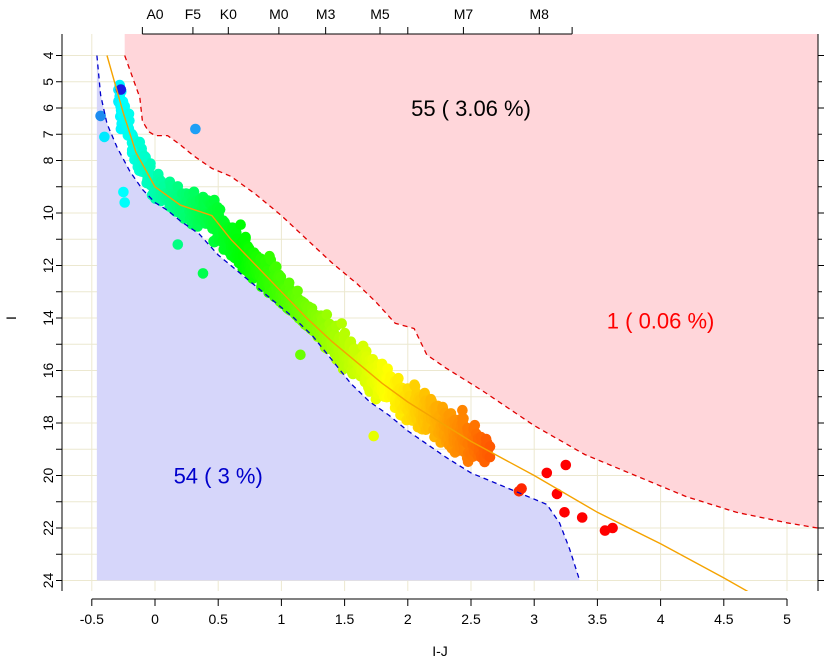 This screenshot has width=834, height=664. I want to click on spectral-type-label: M8, so click(540, 14).